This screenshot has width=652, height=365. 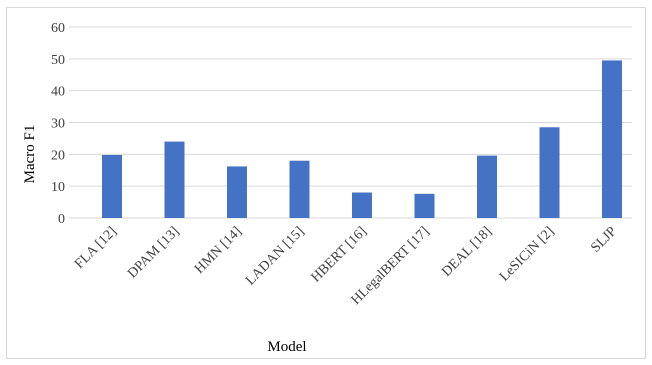 What do you see at coordinates (58, 187) in the screenshot?
I see `y-tick-label: 10` at bounding box center [58, 187].